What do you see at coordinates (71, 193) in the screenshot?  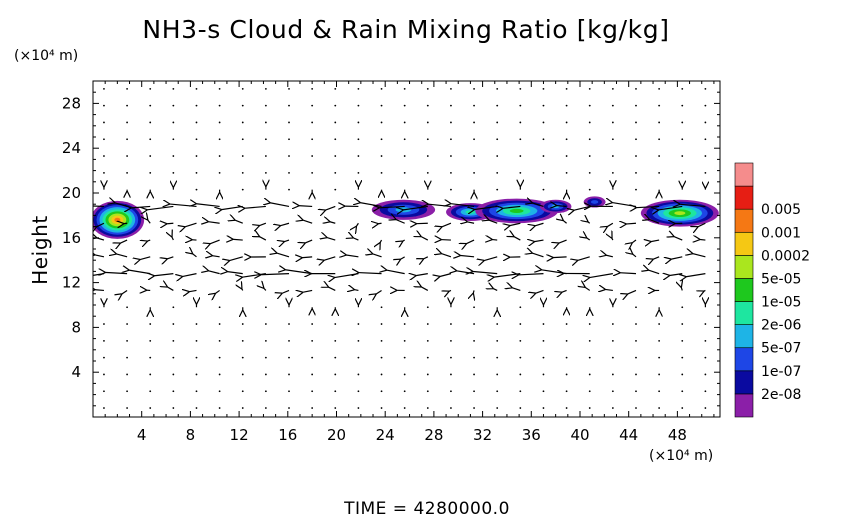 I see `y-tick-label: 20` at bounding box center [71, 193].